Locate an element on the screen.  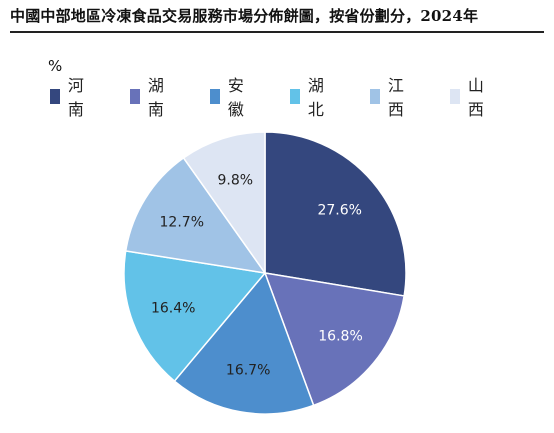
legend-label-hubei: 湖北 is located at coordinates (315, 97).